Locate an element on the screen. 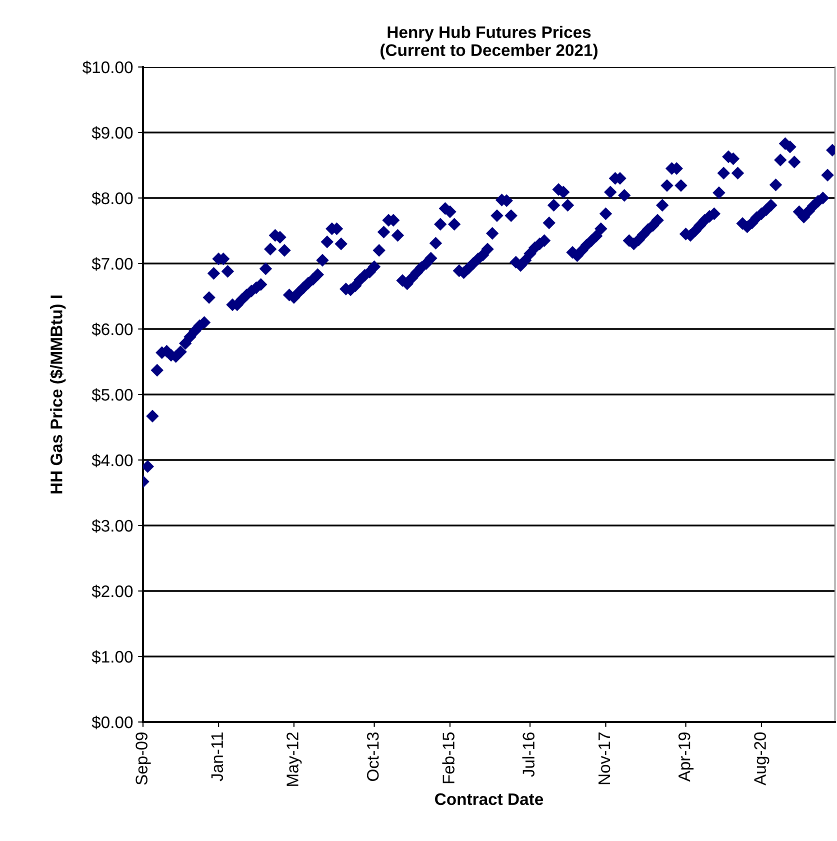  y-tick-label: $6.00 is located at coordinates (112, 329).